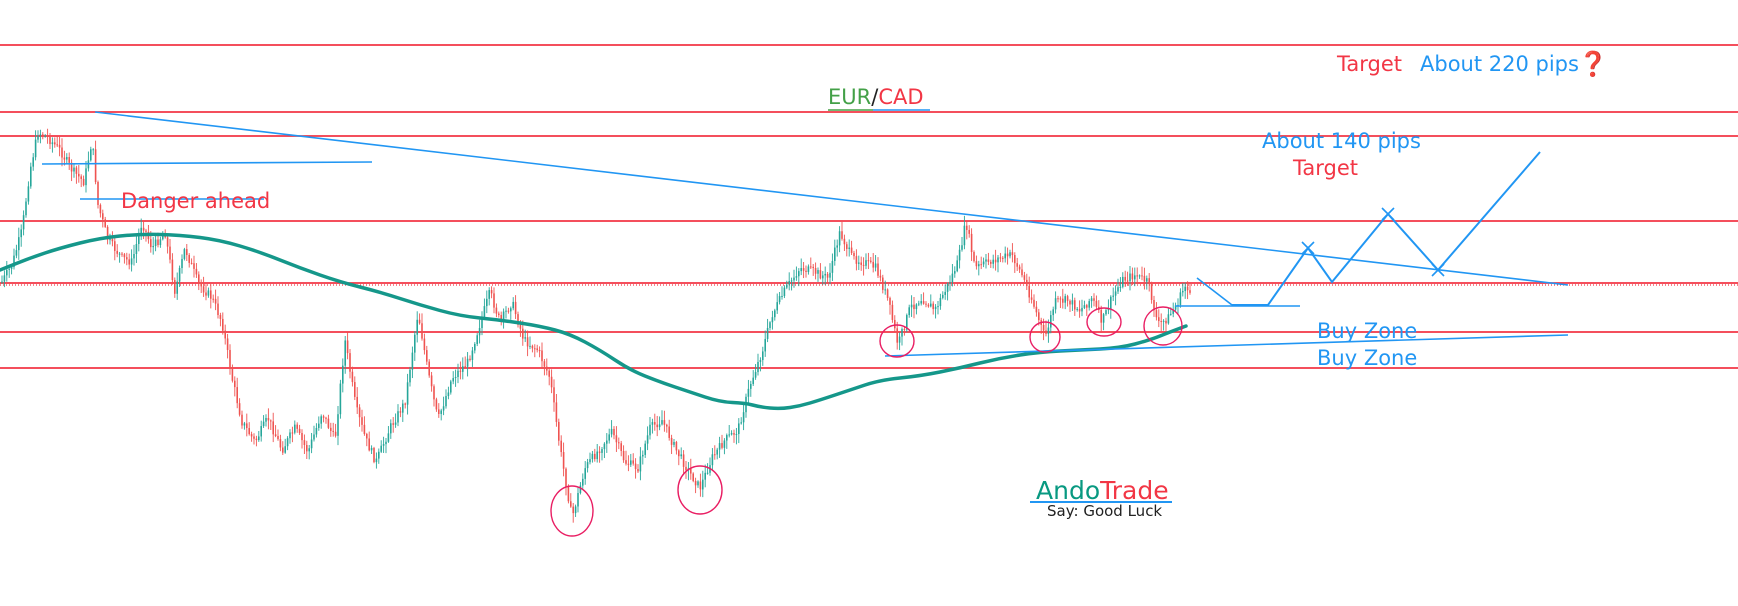 The height and width of the screenshot is (606, 1738). I want to click on projection-x-mark, so click(1308, 248).